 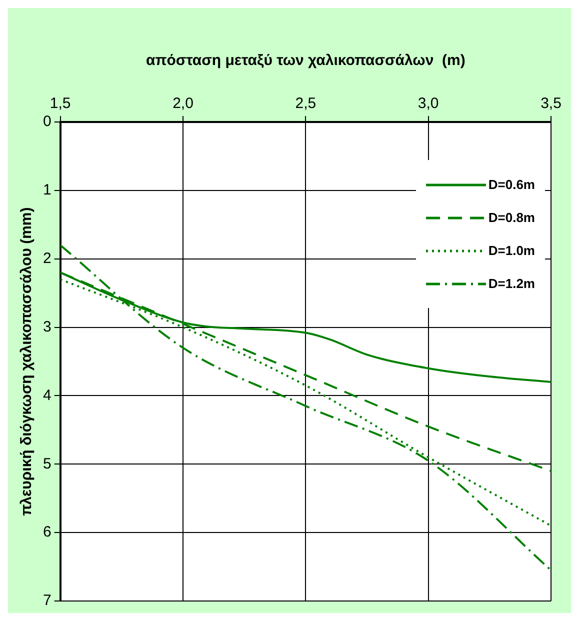 What do you see at coordinates (47, 532) in the screenshot?
I see `y-tick-label: 6` at bounding box center [47, 532].